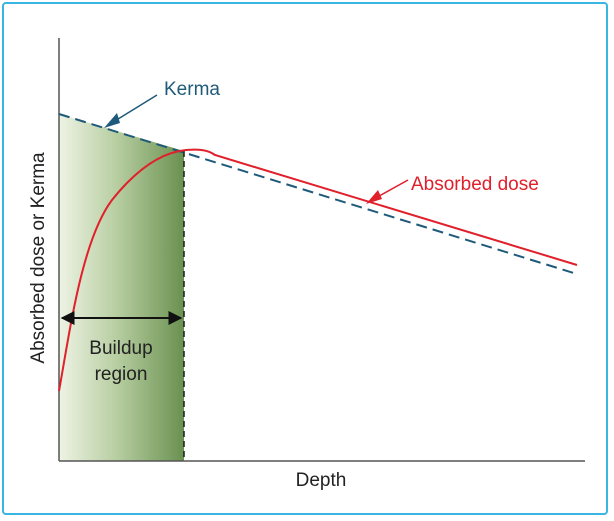  What do you see at coordinates (374, 197) in the screenshot?
I see `absorbed-dose-pointer-arrowhead` at bounding box center [374, 197].